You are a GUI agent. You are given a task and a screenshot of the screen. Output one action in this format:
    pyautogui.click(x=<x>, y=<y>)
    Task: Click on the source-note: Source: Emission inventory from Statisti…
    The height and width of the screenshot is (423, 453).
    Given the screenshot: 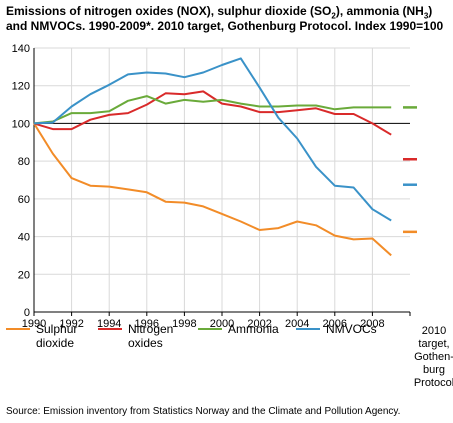 What is the action you would take?
    pyautogui.click(x=203, y=411)
    